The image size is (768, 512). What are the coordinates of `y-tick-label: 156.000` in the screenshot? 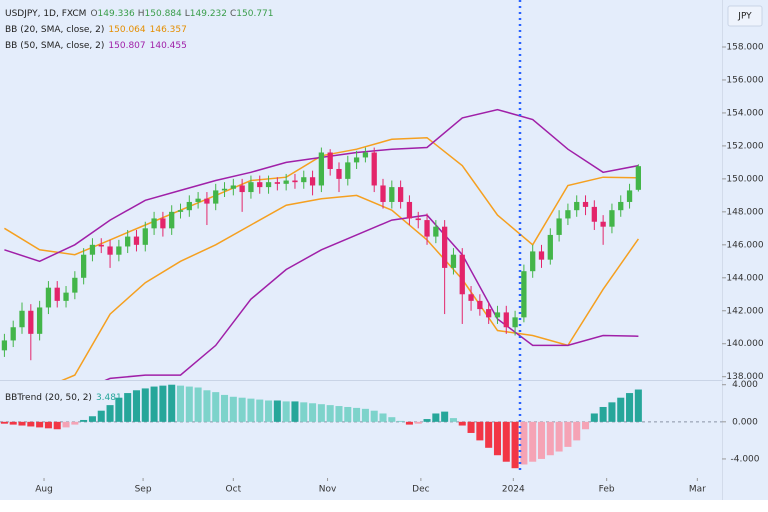 It's located at (744, 80).